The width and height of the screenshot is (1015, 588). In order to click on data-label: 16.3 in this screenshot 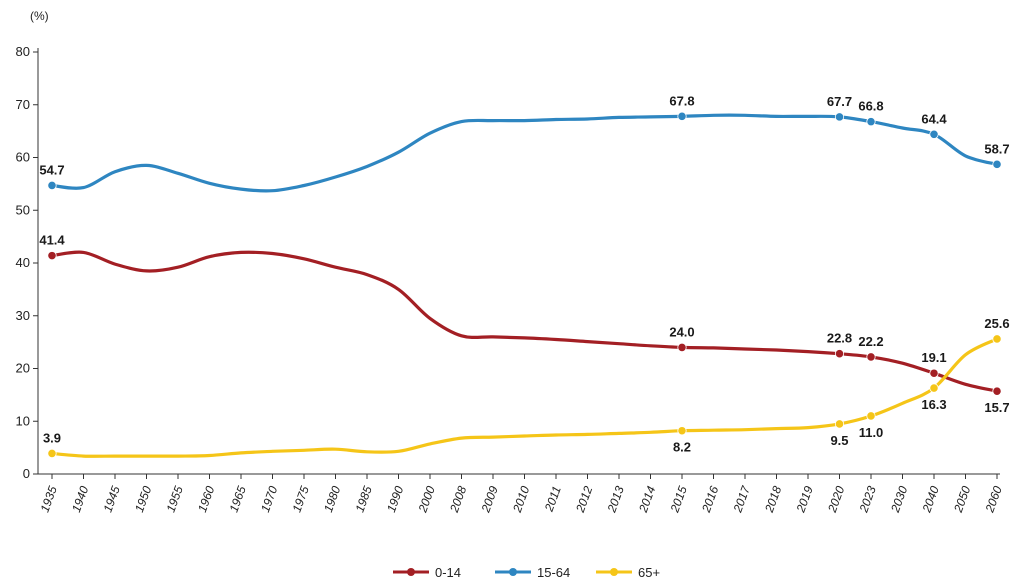, I will do `click(933, 404)`.